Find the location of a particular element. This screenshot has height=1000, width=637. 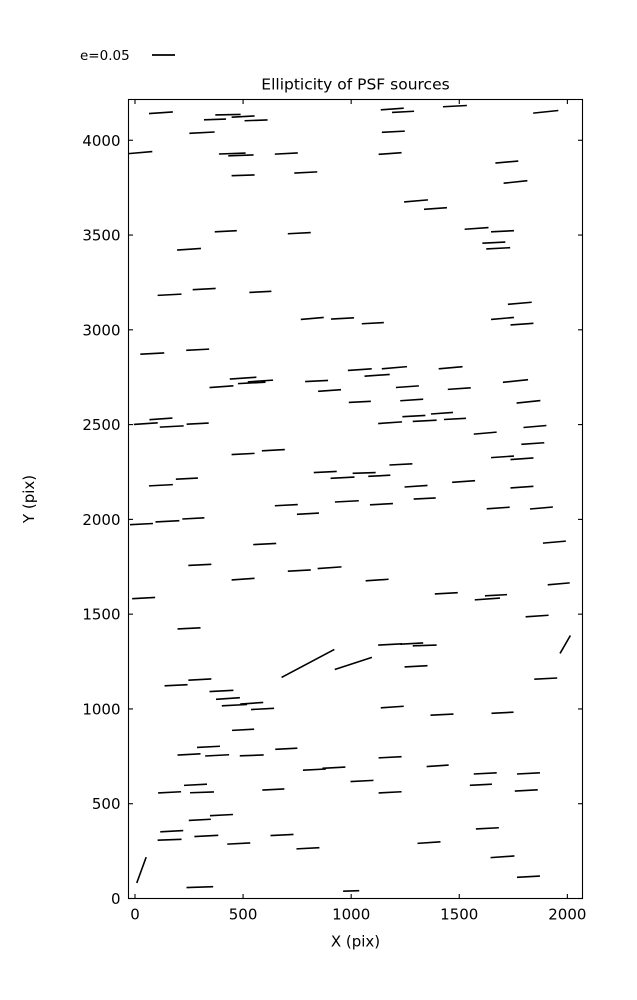

x-axis-label: X (pix) is located at coordinates (355, 942).